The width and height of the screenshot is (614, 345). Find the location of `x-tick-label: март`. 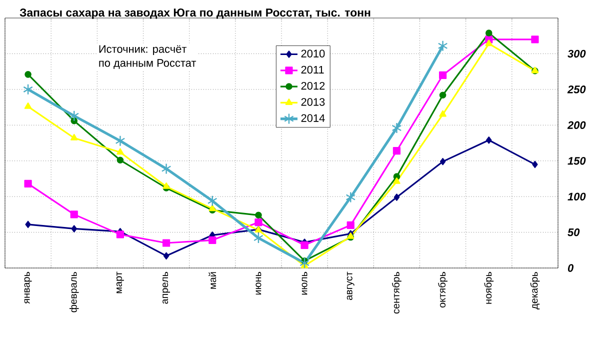

x-tick-label: март is located at coordinates (120, 283).